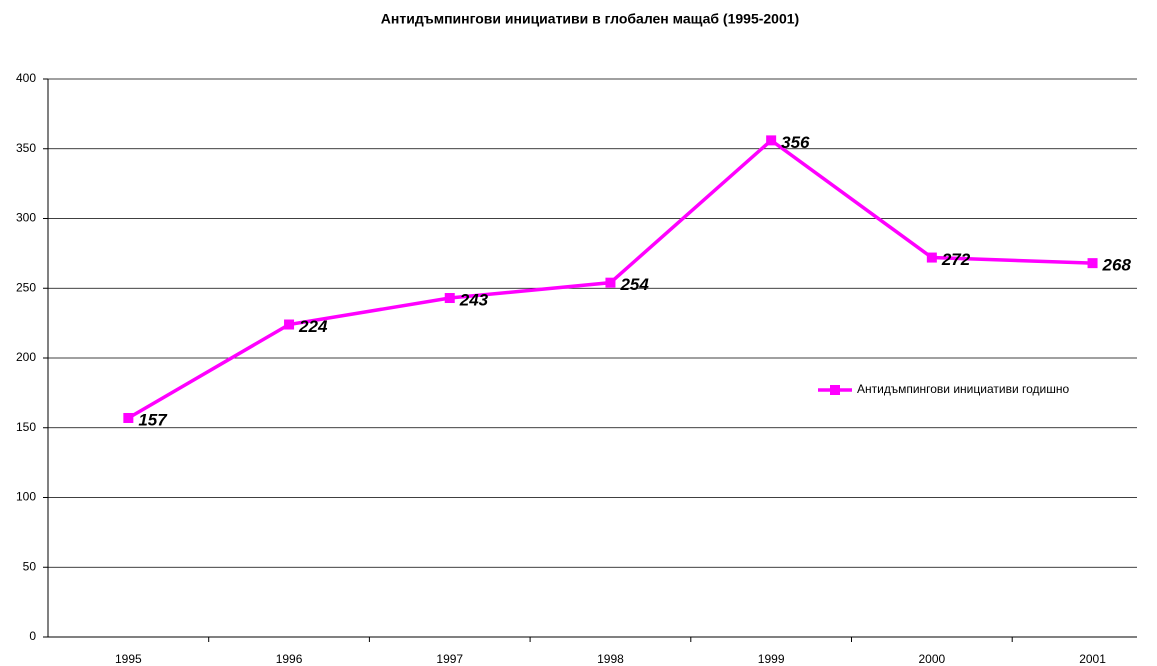 The width and height of the screenshot is (1157, 666). What do you see at coordinates (32, 636) in the screenshot?
I see `y-tick-label: 0` at bounding box center [32, 636].